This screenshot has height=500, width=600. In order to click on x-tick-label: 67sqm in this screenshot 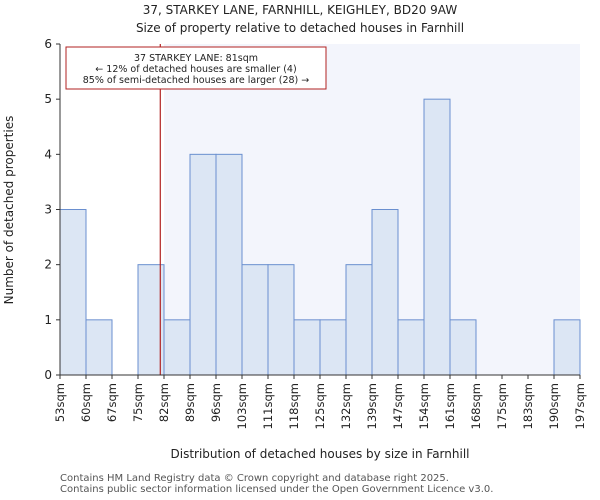, I will do `click(112, 402)`.